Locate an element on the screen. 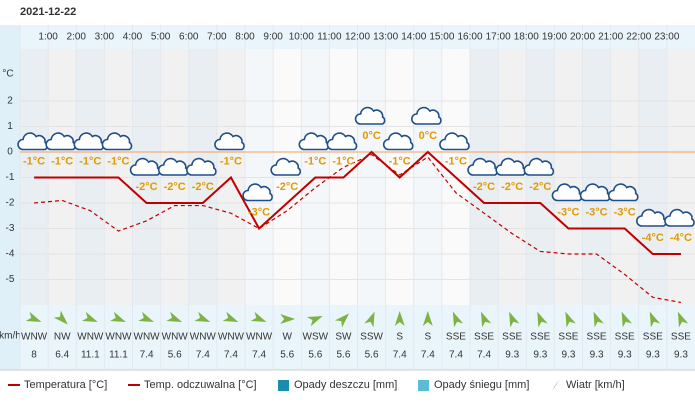 This screenshot has width=695, height=413. wind-direction: S is located at coordinates (427, 337).